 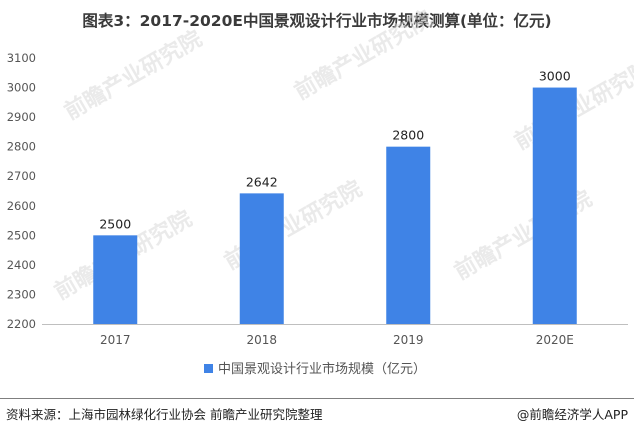 I want to click on y-tick-label: 2400, so click(x=21, y=265).